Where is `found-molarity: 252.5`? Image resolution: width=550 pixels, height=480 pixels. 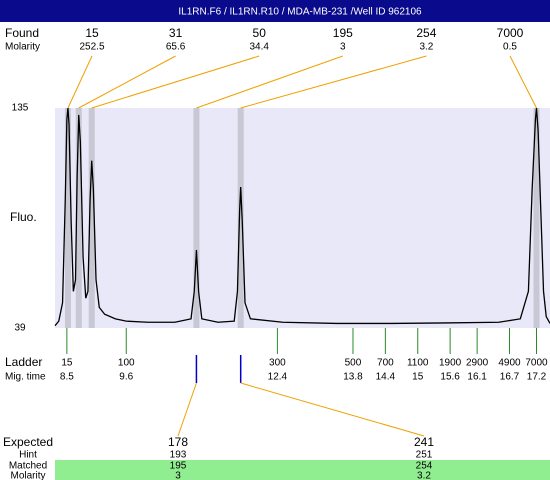 found-molarity: 252.5 is located at coordinates (91, 47).